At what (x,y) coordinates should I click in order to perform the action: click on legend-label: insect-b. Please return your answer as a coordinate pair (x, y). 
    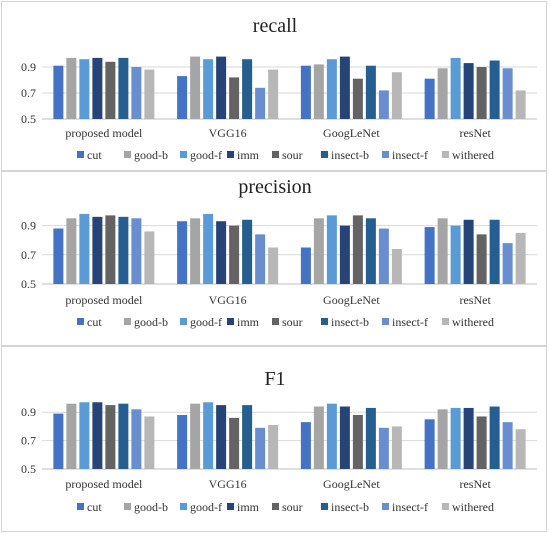
    Looking at the image, I should click on (350, 322).